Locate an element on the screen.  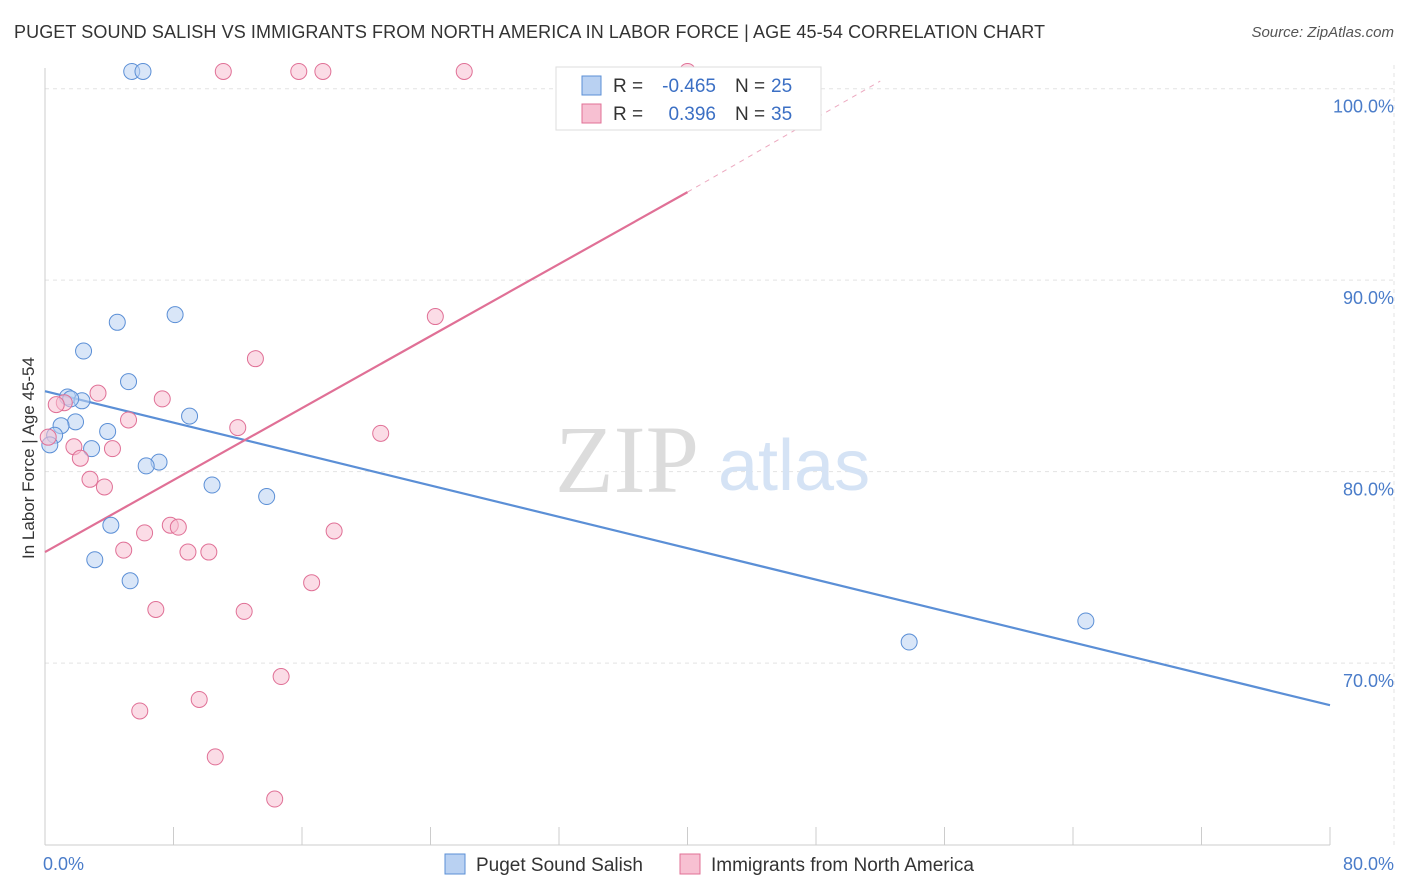
bottom-legend-label-immigrants: Immigrants from North America is located at coordinates (842, 865).